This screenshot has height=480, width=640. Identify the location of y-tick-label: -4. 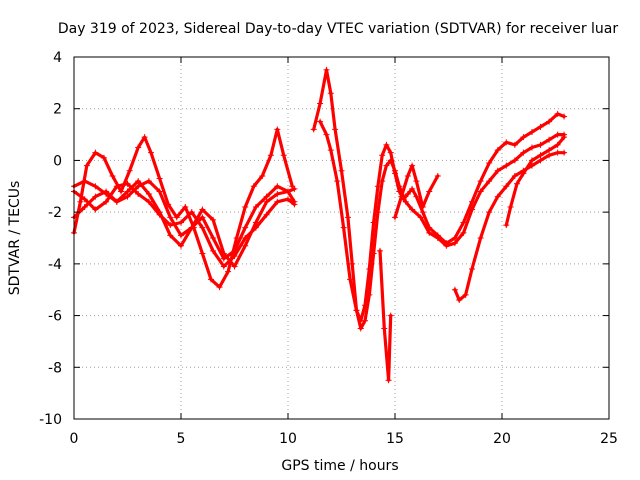
(55, 265).